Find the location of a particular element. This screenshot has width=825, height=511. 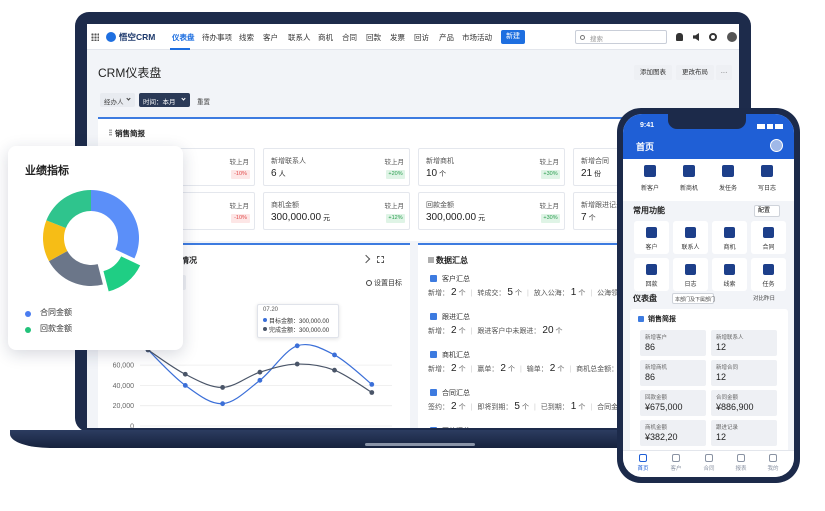

tab-label: 首页 is located at coordinates (643, 469).